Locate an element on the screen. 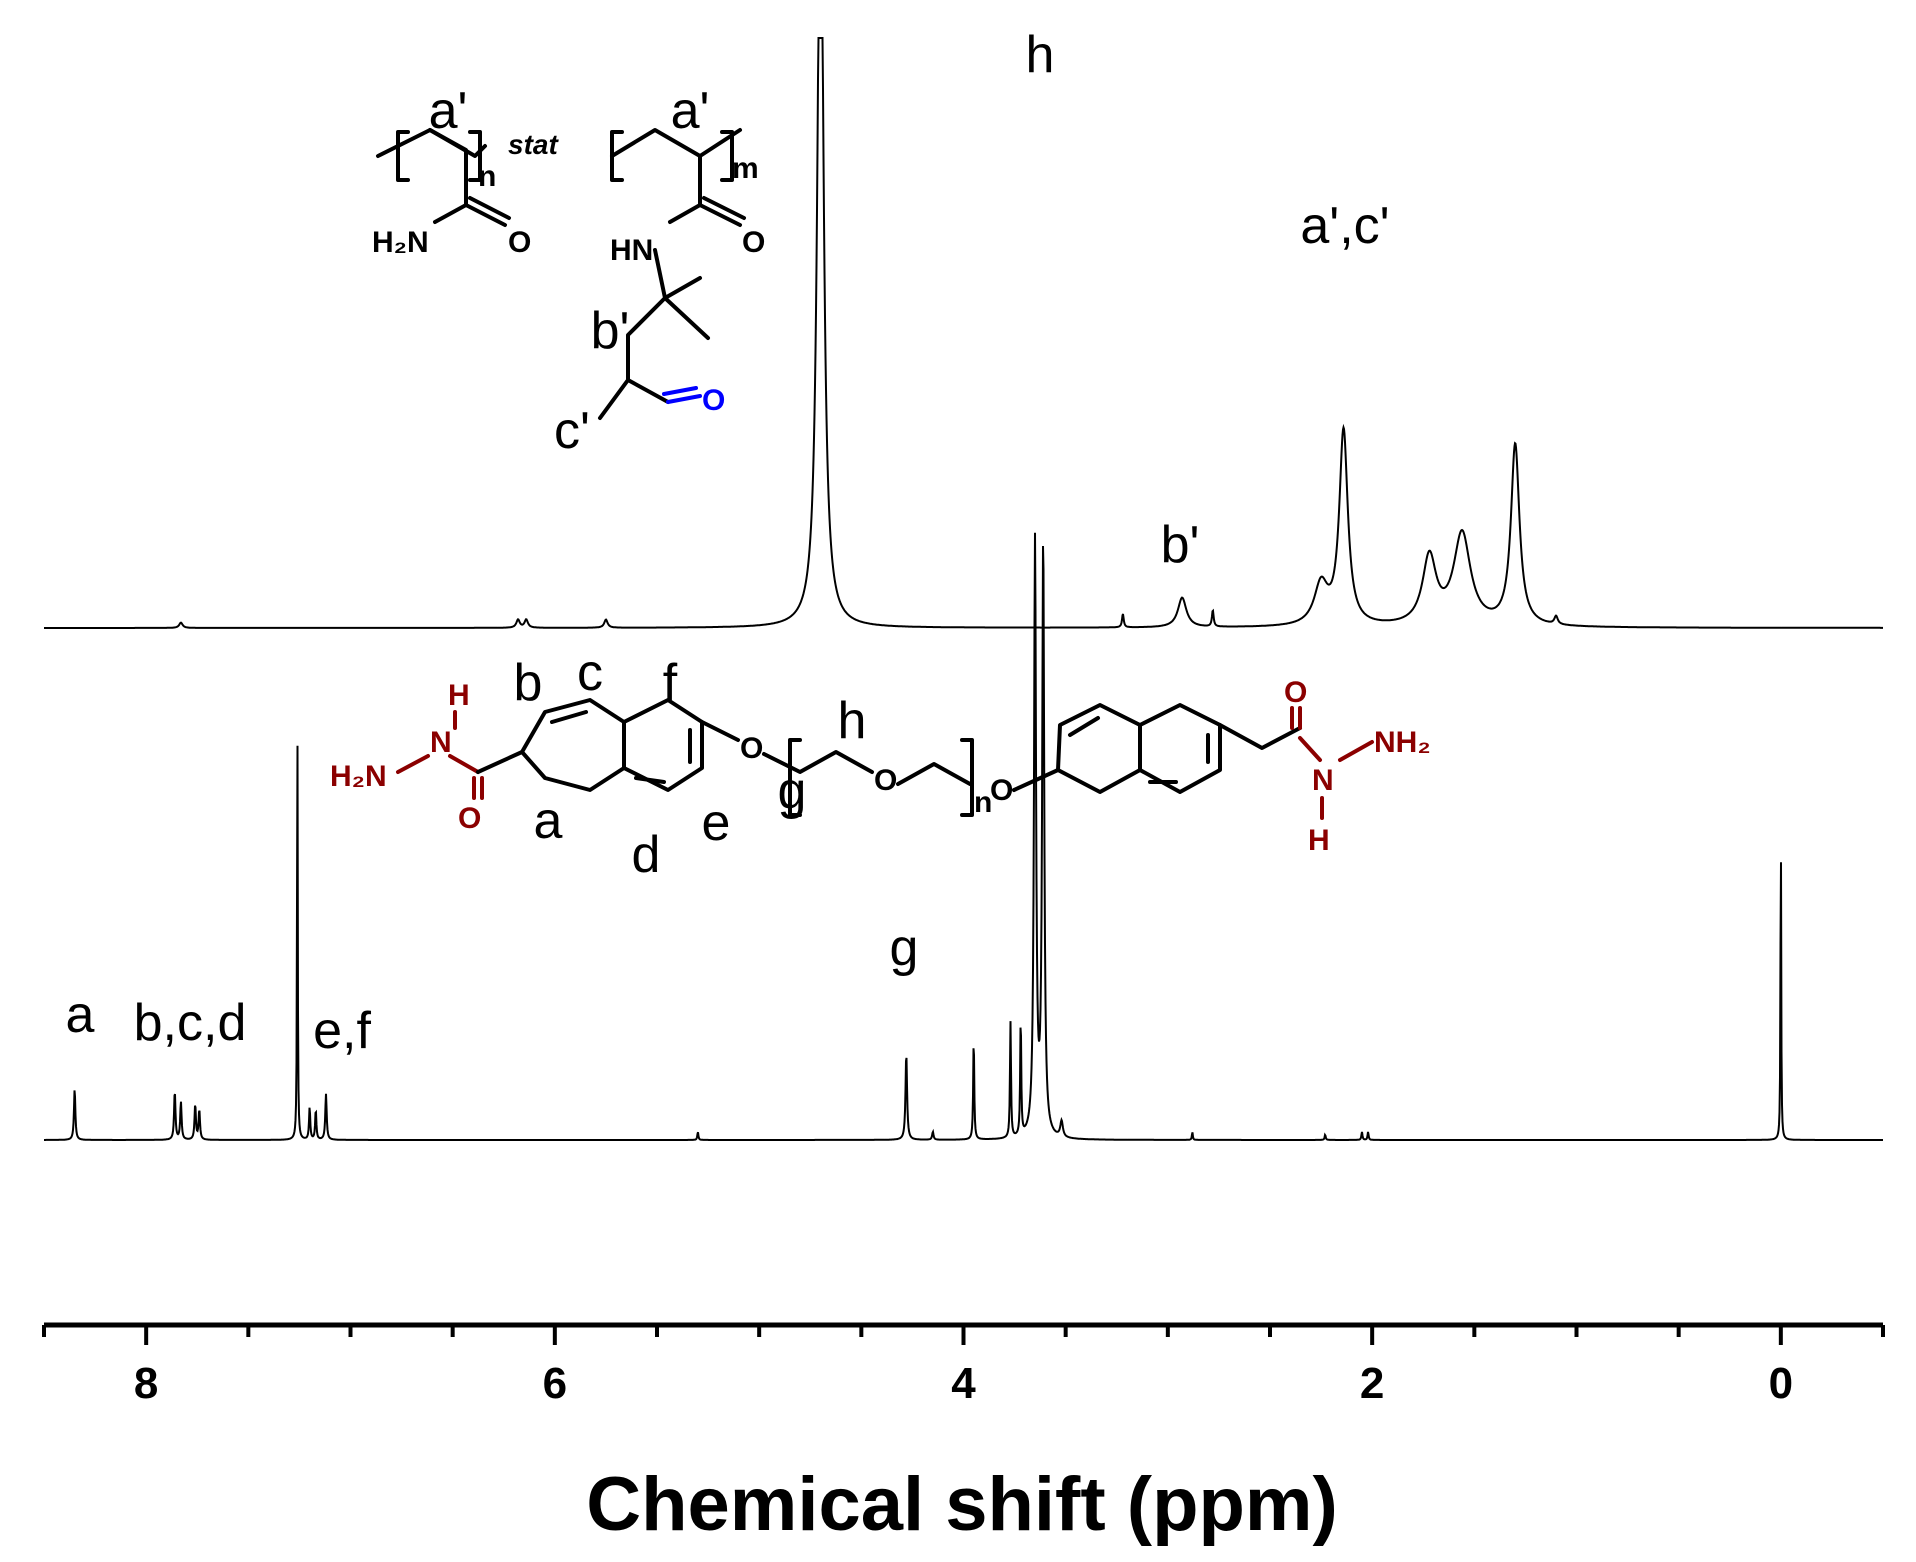 This screenshot has height=1562, width=1916. svg-text: f is located at coordinates (670, 683).